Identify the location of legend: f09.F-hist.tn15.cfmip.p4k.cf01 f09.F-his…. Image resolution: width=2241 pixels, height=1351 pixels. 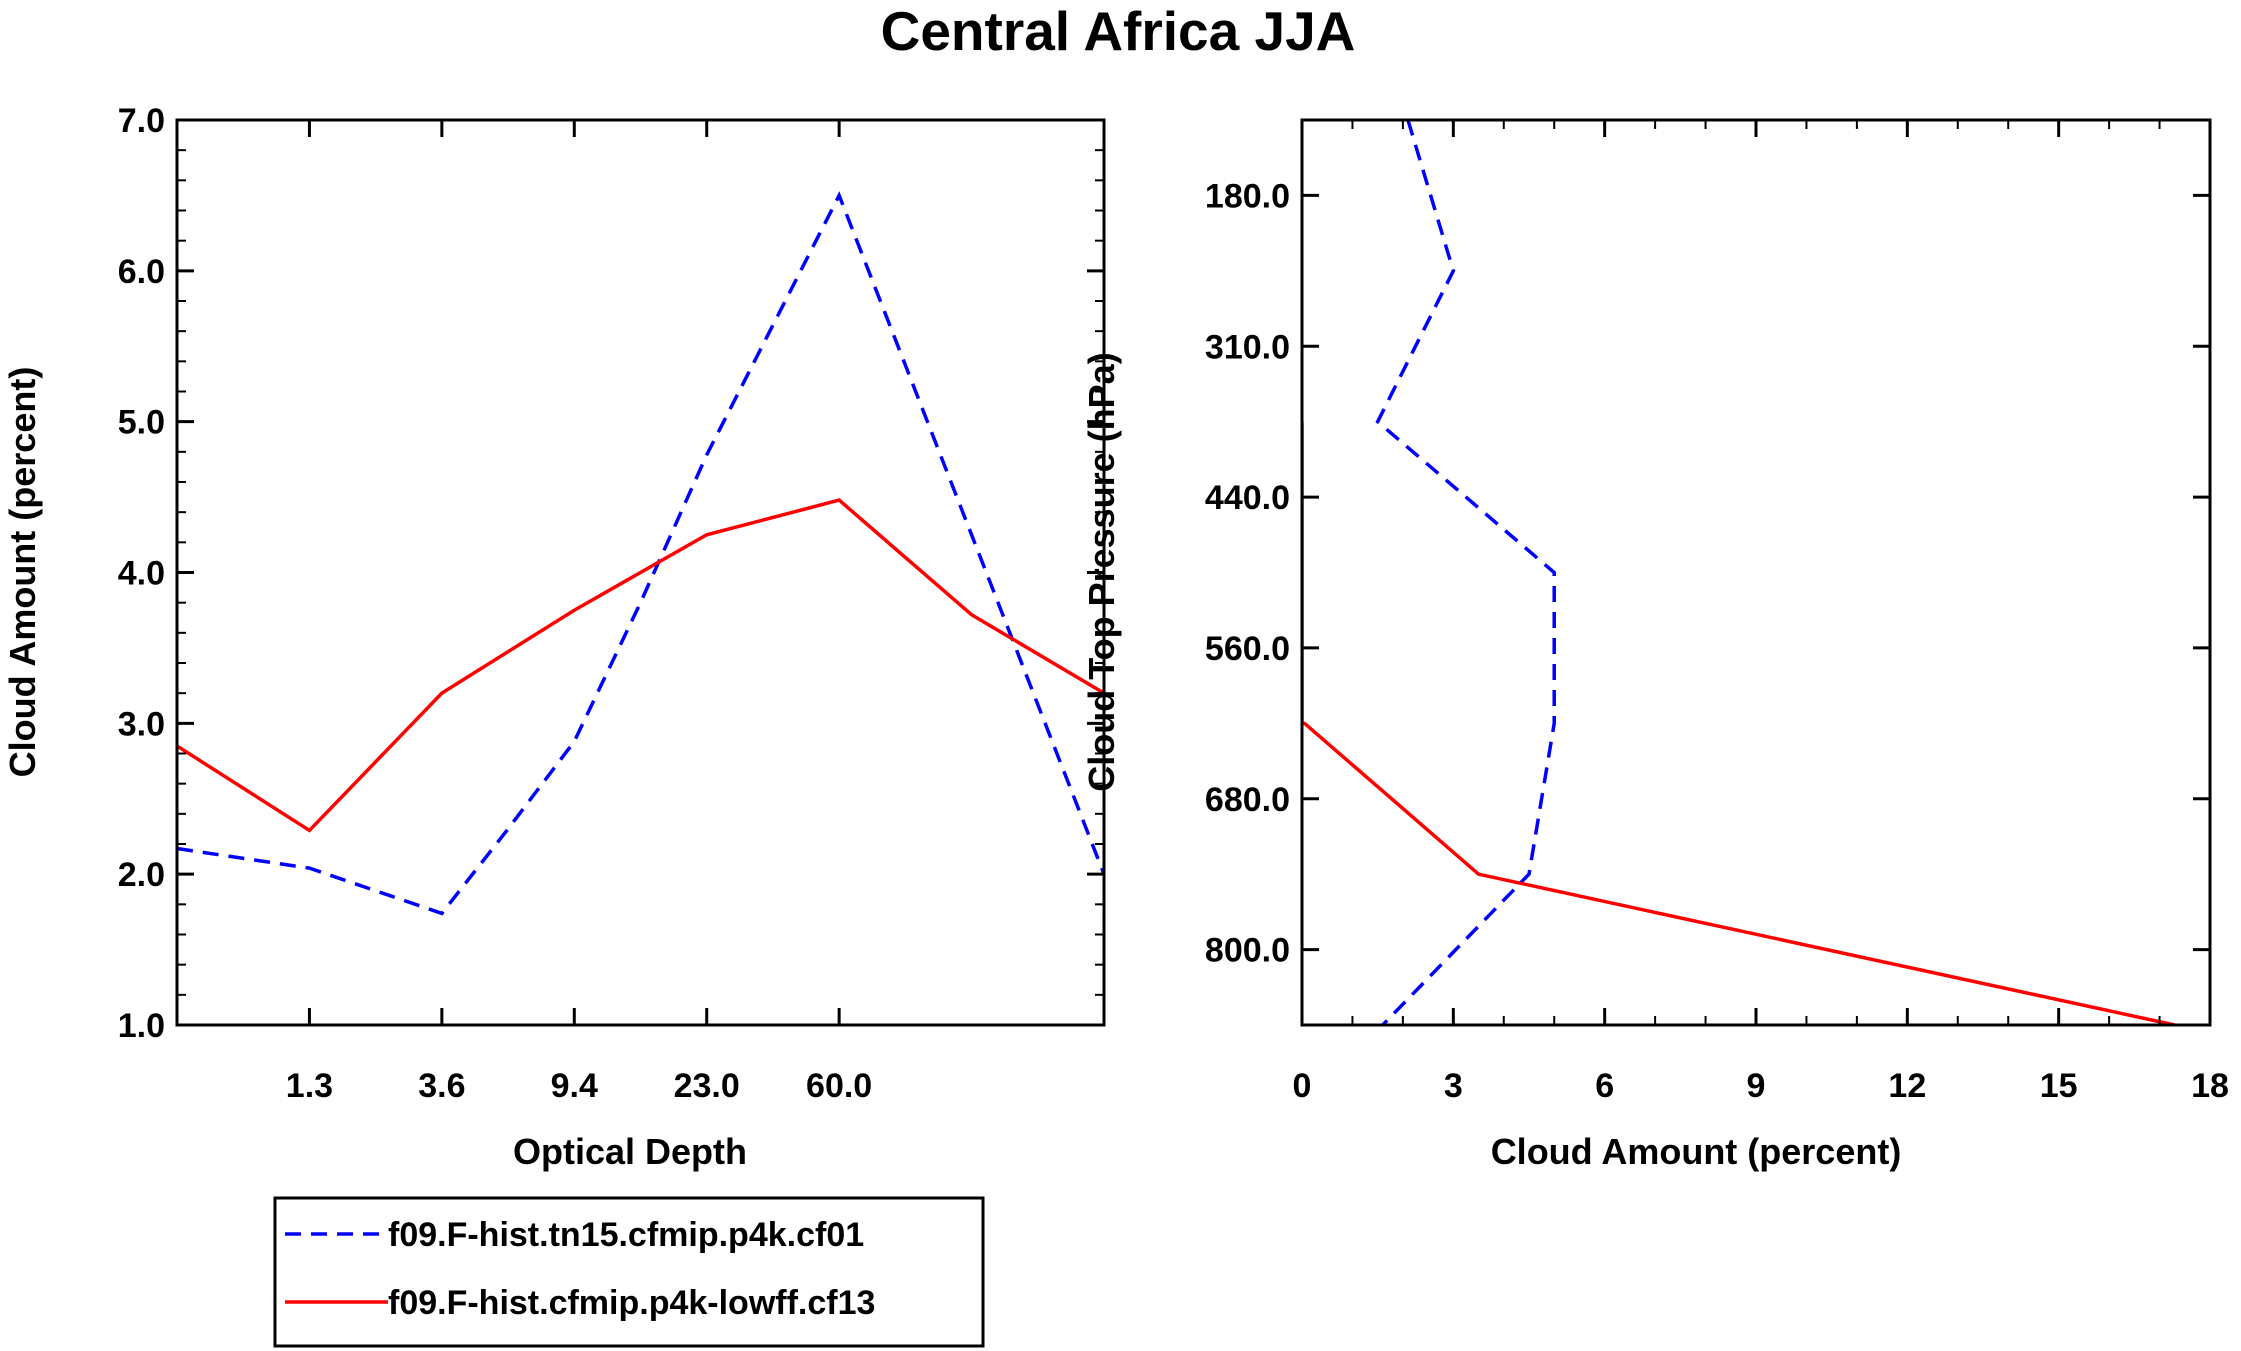
(629, 1272).